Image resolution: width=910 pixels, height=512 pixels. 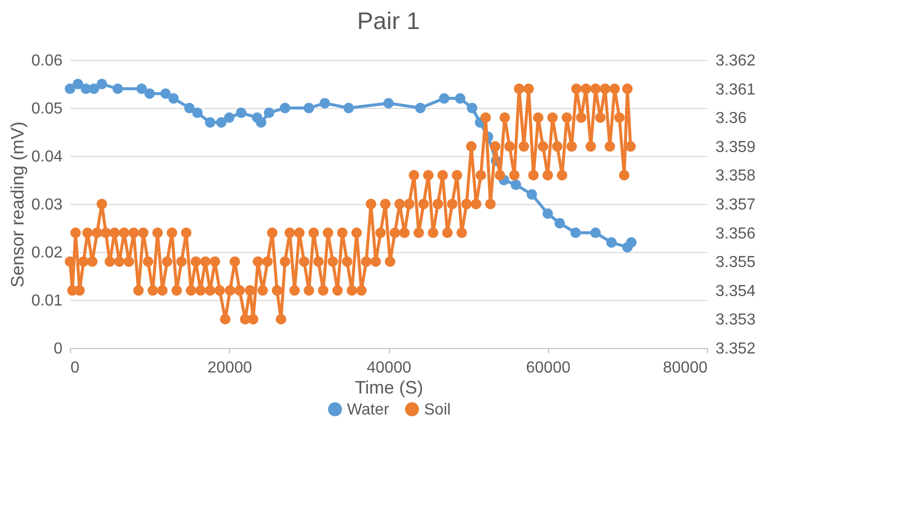 I want to click on y2-tick-label: 3.357, so click(x=736, y=205).